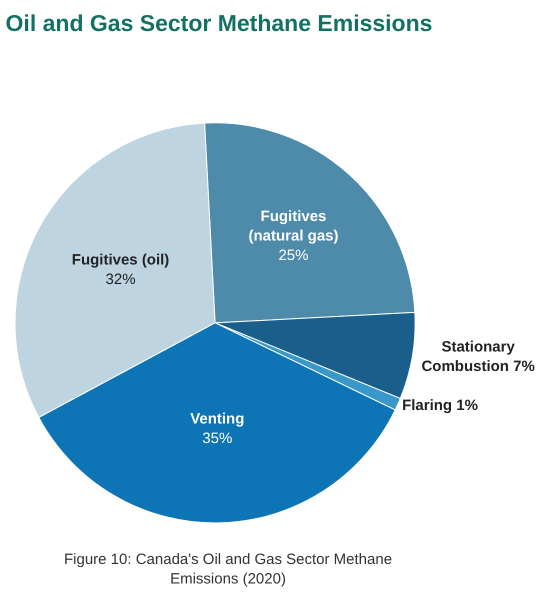 This screenshot has height=599, width=555. I want to click on caption: Figure 10: Canada's Oil and Gas Sector Methane Emissions (2020), so click(228, 569).